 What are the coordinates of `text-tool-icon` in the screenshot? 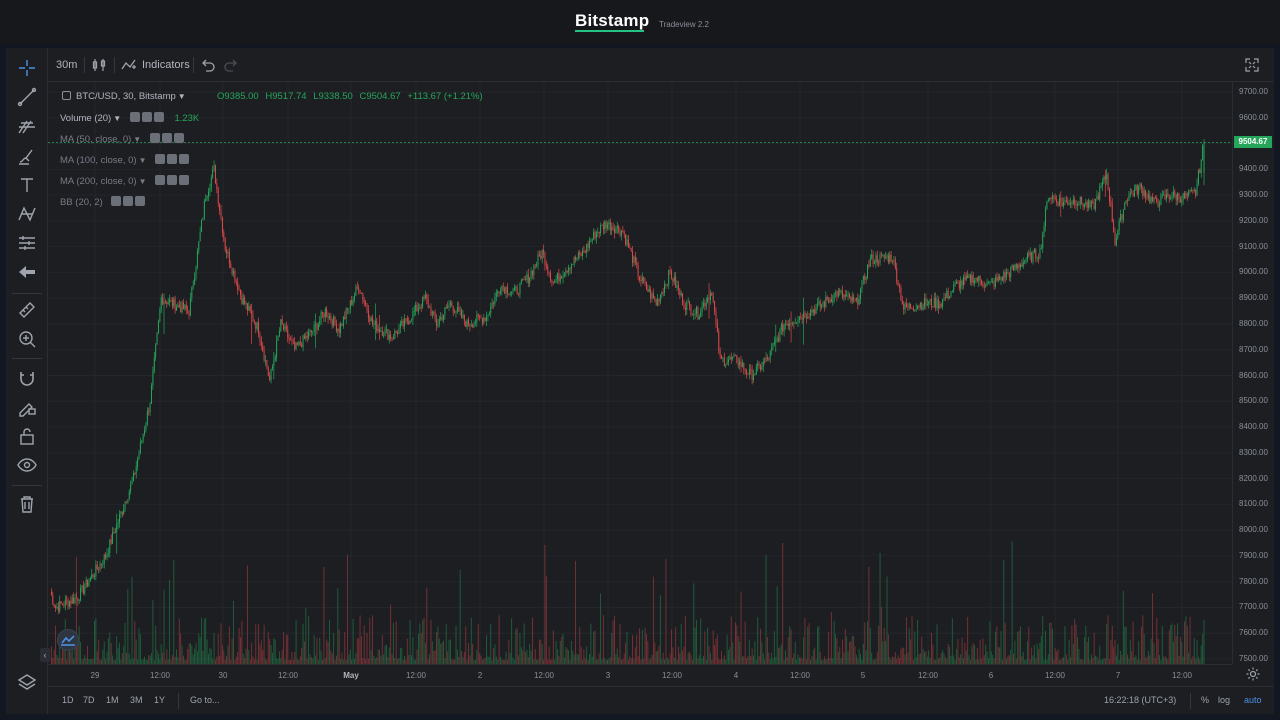 It's located at (27, 185).